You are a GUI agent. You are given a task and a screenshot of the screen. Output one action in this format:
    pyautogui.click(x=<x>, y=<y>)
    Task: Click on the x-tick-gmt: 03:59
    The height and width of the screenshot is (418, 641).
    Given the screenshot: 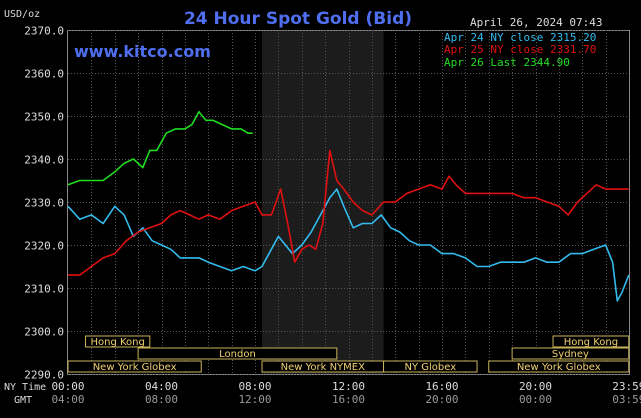 What is the action you would take?
    pyautogui.click(x=626, y=399)
    